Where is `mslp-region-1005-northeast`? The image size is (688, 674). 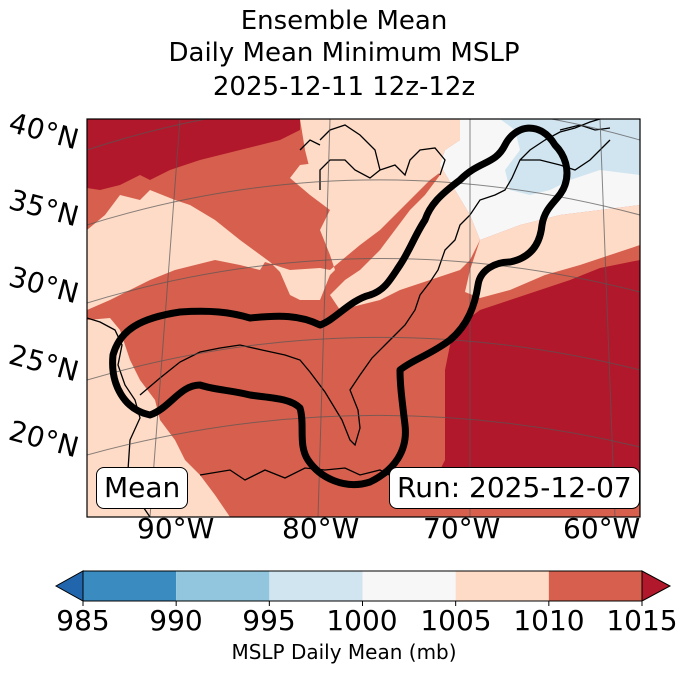
mslp-region-1005-northeast is located at coordinates (390, 214).